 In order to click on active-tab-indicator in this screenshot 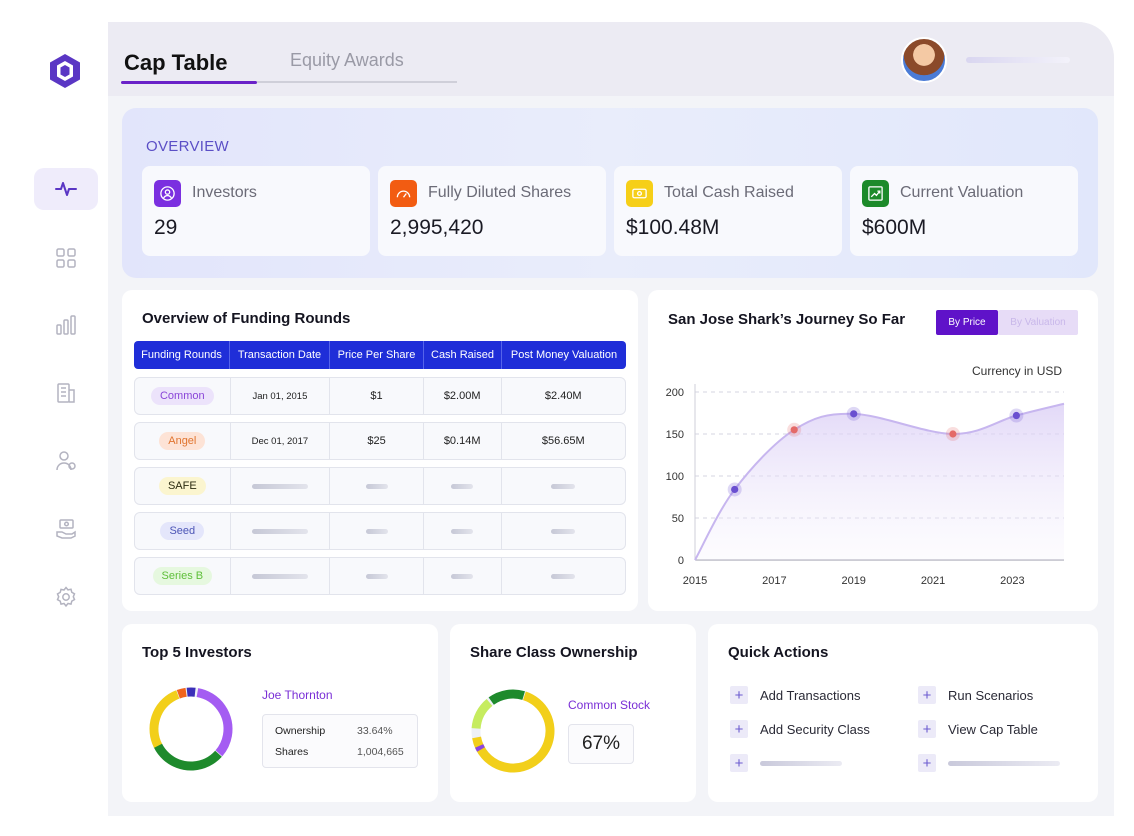, I will do `click(189, 82)`.